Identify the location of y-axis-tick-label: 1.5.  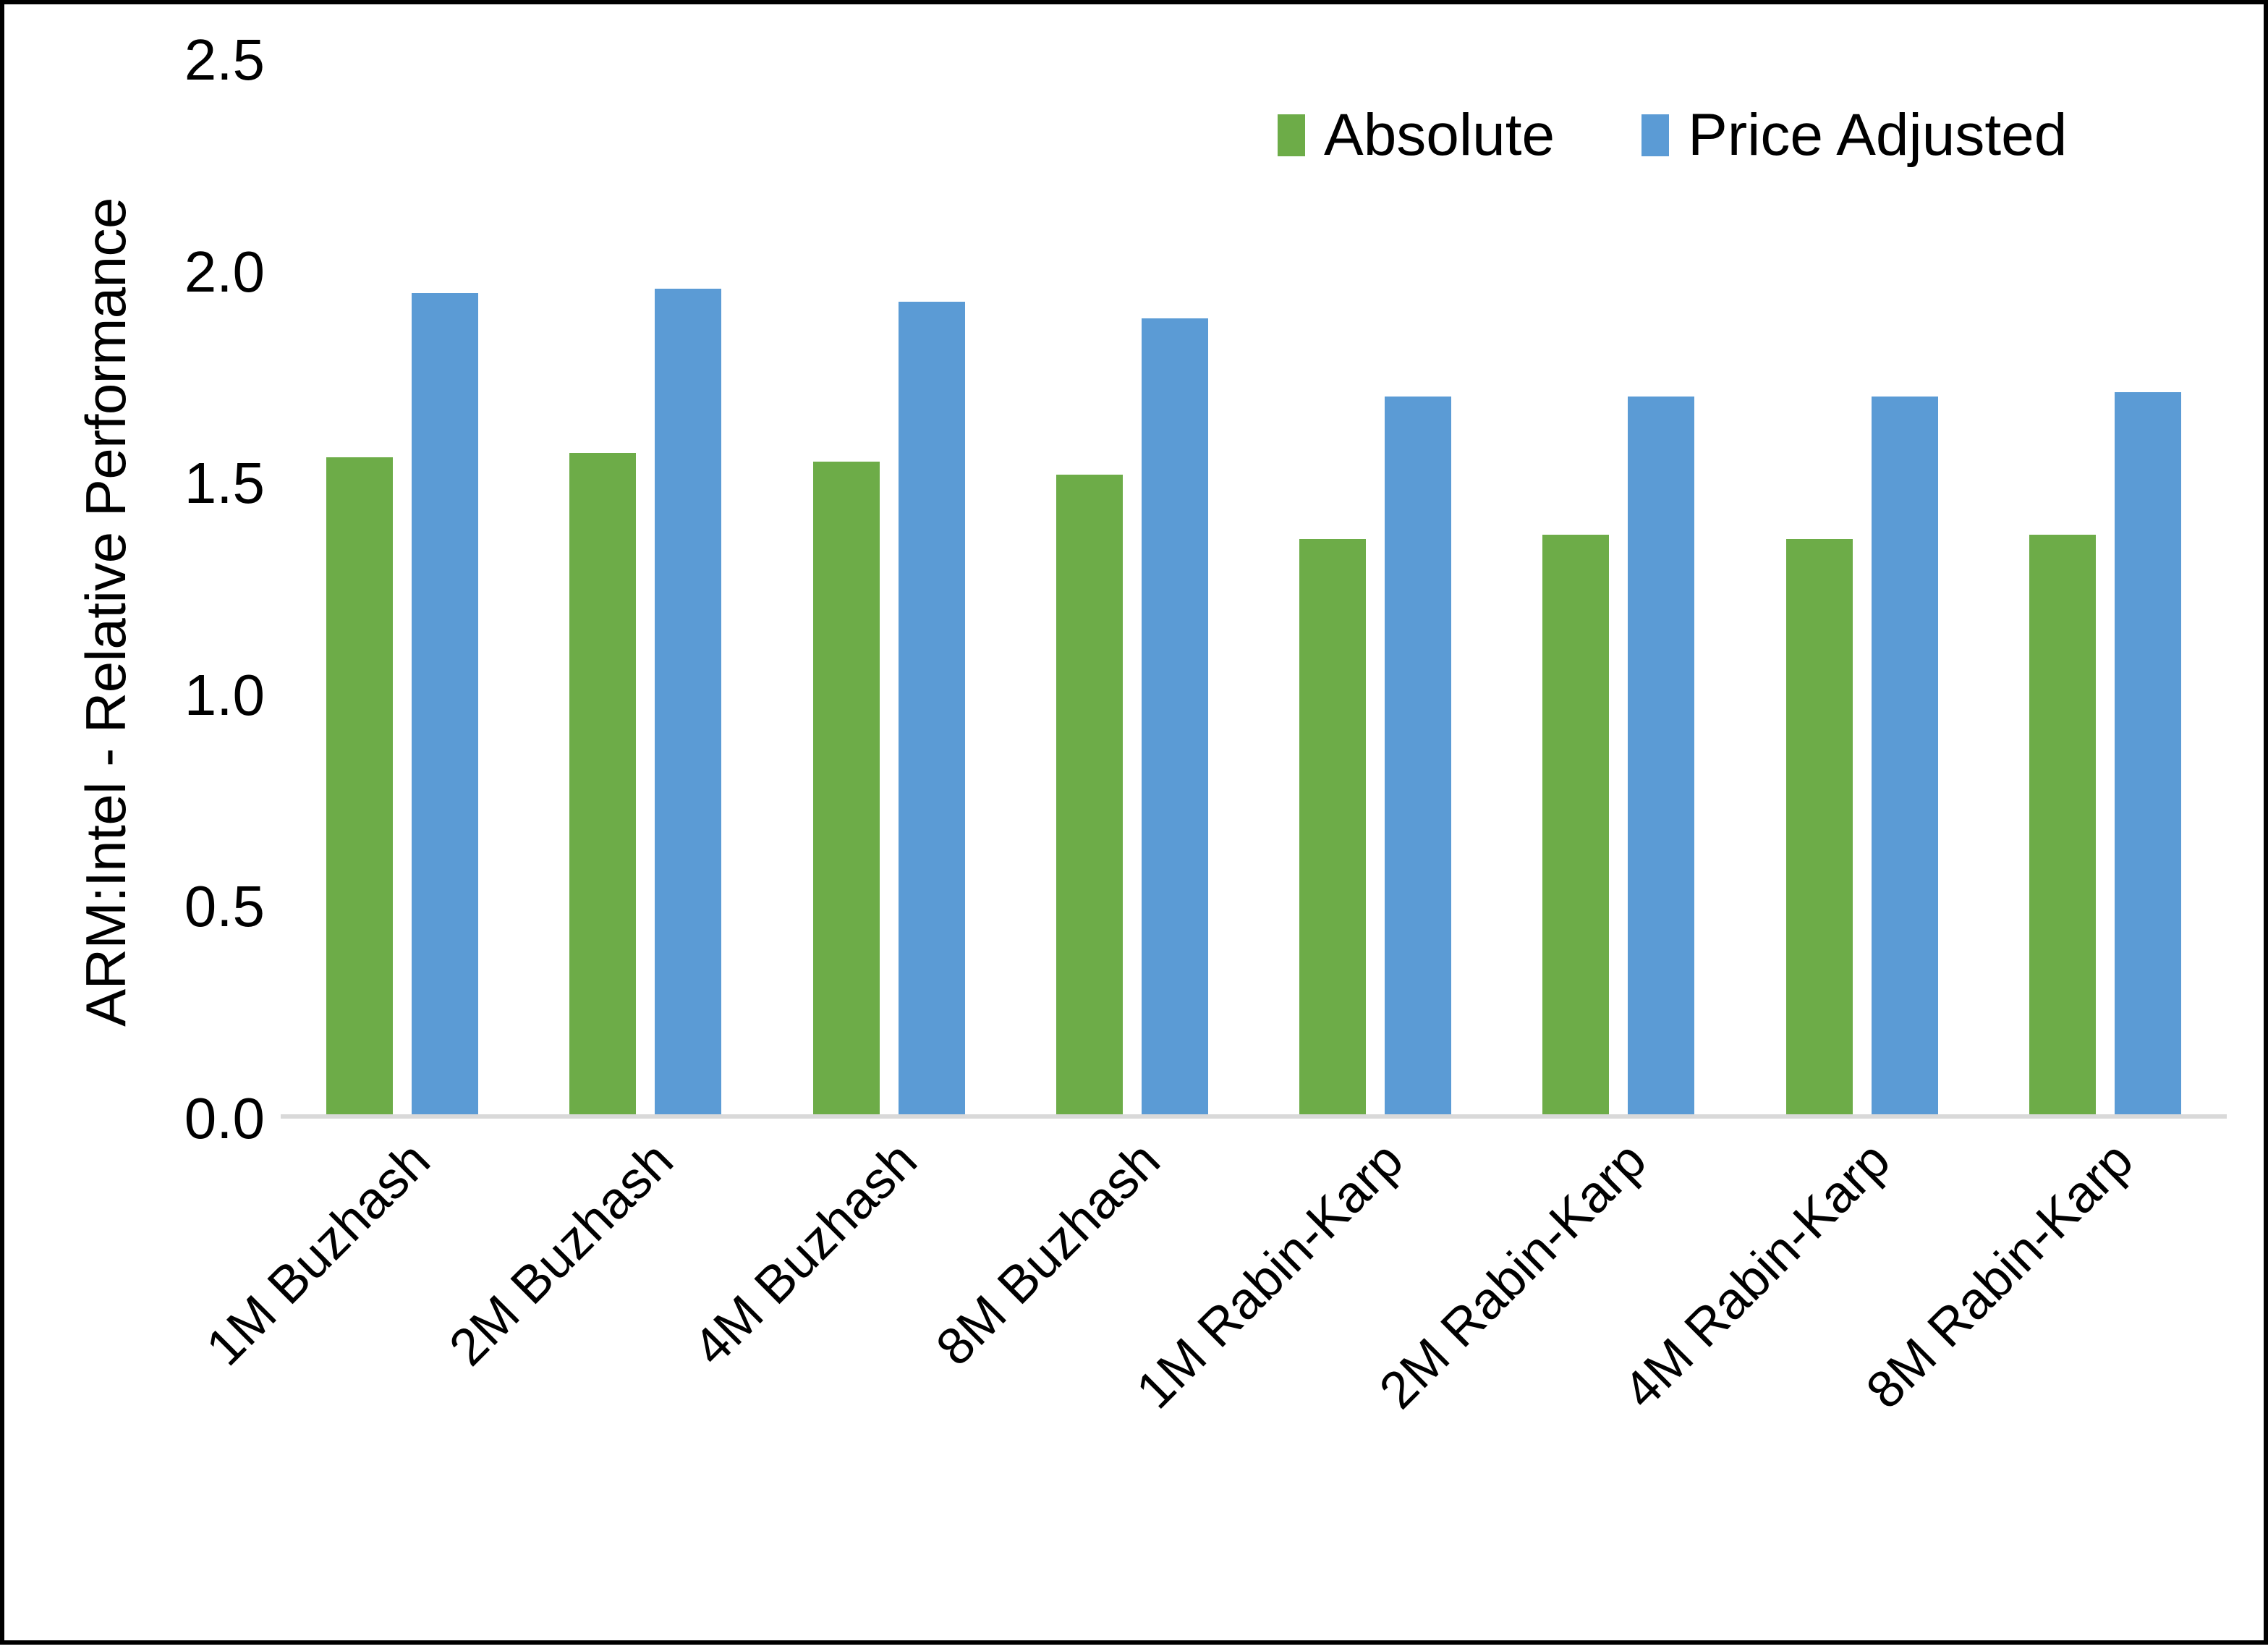
(224, 483).